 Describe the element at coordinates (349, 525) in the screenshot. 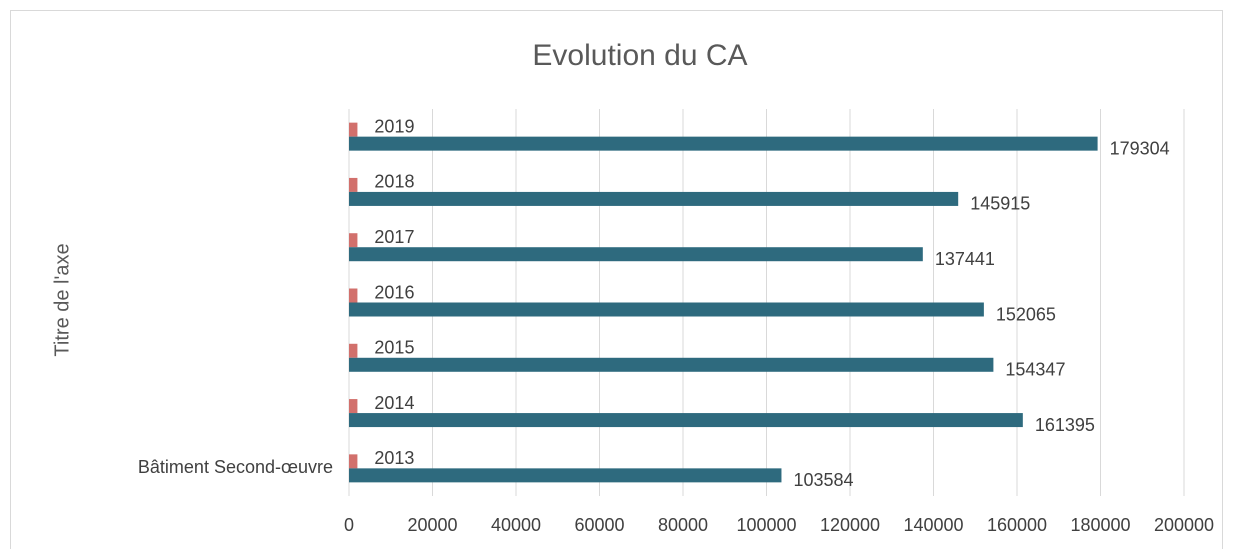

I see `x-tick-label: 0` at that location.